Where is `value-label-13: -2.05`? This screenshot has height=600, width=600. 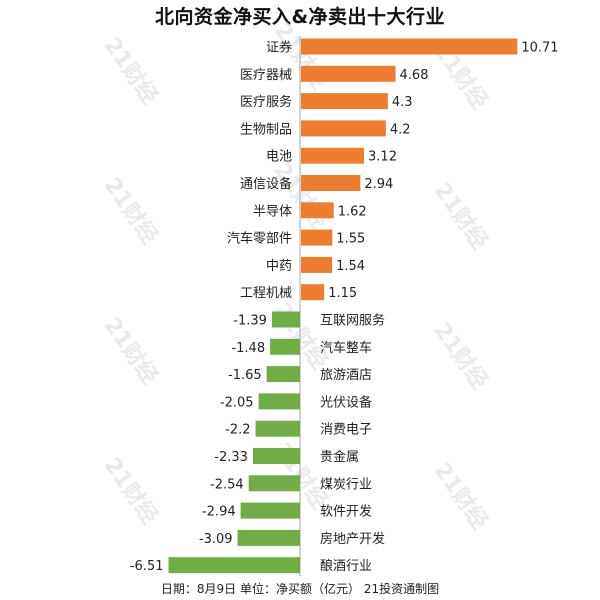
value-label-13: -2.05 is located at coordinates (237, 402).